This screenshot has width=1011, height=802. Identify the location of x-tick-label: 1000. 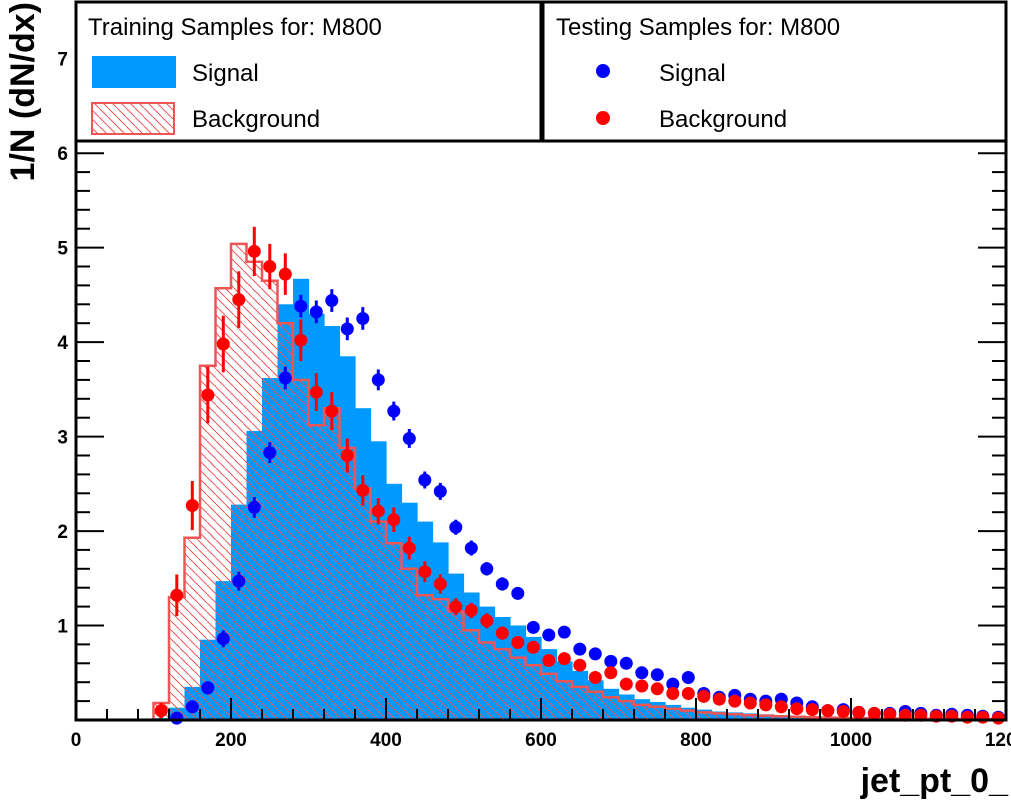
(851, 740).